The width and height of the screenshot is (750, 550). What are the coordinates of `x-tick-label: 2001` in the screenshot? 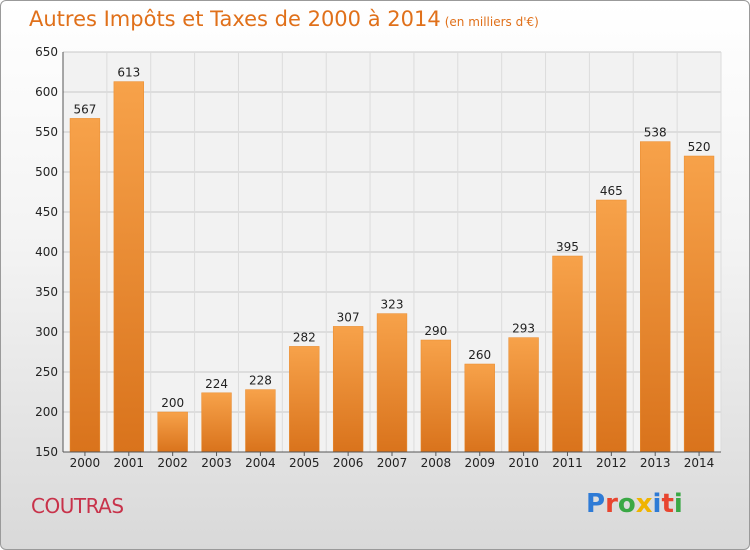 It's located at (129, 463).